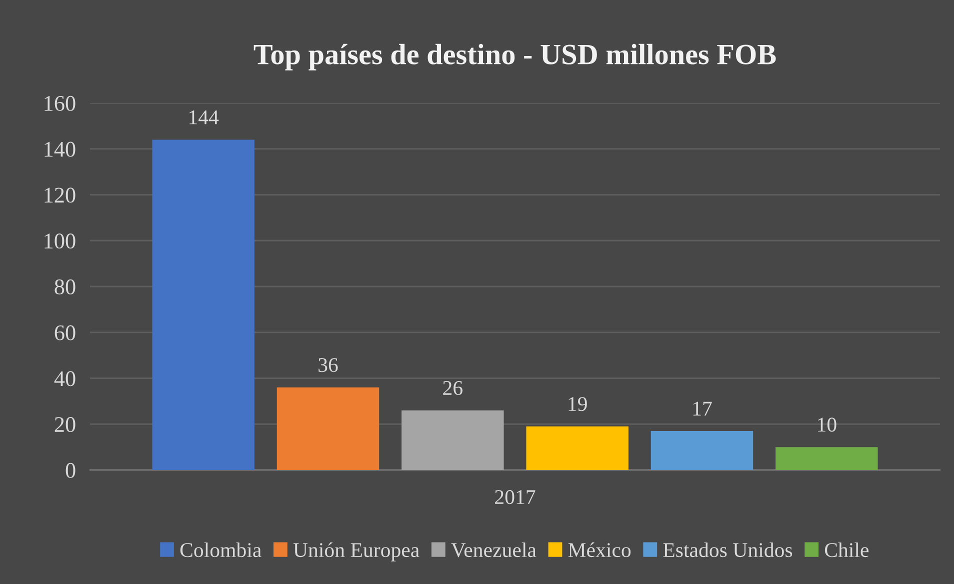 Image resolution: width=954 pixels, height=584 pixels. Describe the element at coordinates (727, 550) in the screenshot. I see `legend-label: Estados Unidos` at that location.